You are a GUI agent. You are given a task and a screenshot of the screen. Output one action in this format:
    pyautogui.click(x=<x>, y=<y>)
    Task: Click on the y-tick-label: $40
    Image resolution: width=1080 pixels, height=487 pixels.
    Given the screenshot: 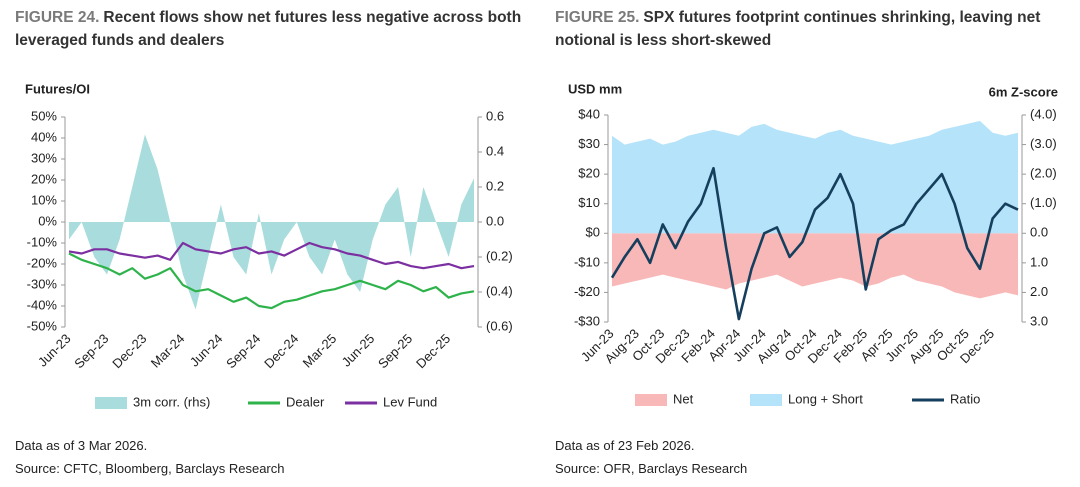 What is the action you would take?
    pyautogui.click(x=589, y=113)
    